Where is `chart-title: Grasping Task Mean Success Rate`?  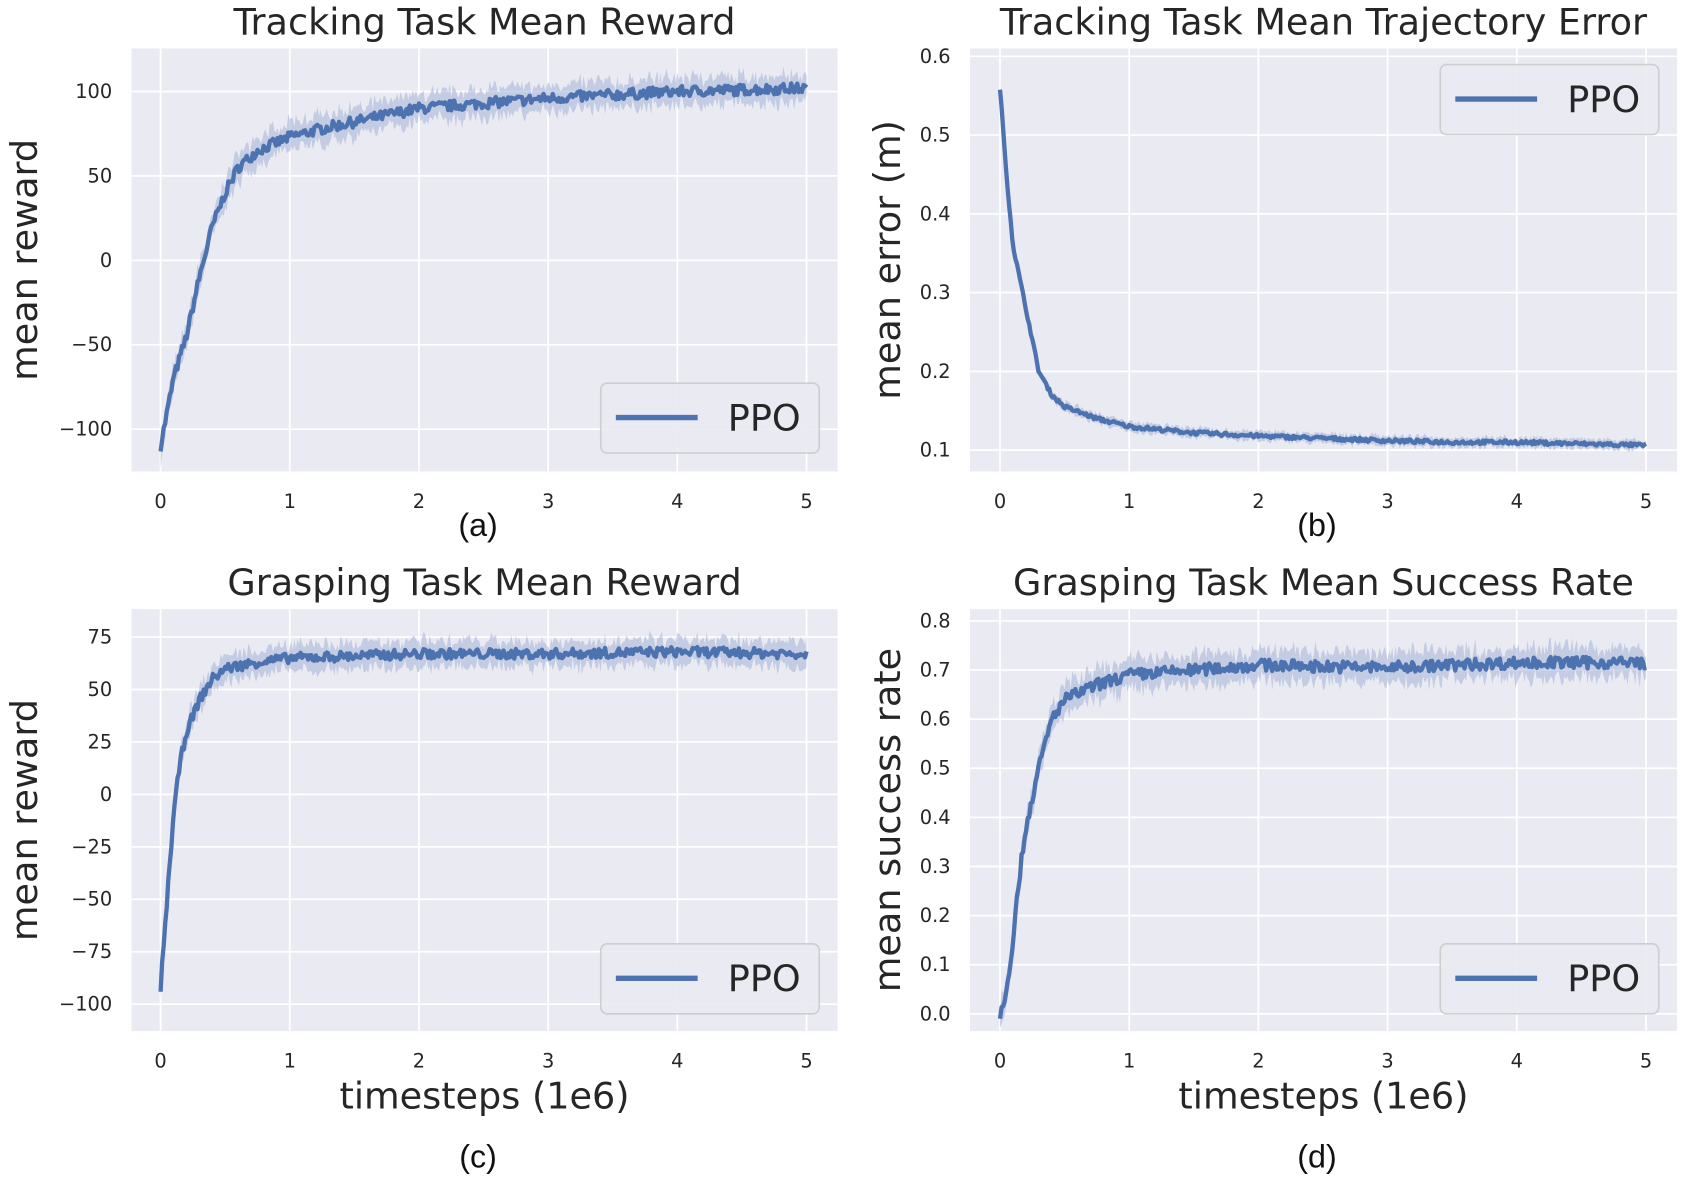
chart-title: Grasping Task Mean Success Rate is located at coordinates (1323, 582).